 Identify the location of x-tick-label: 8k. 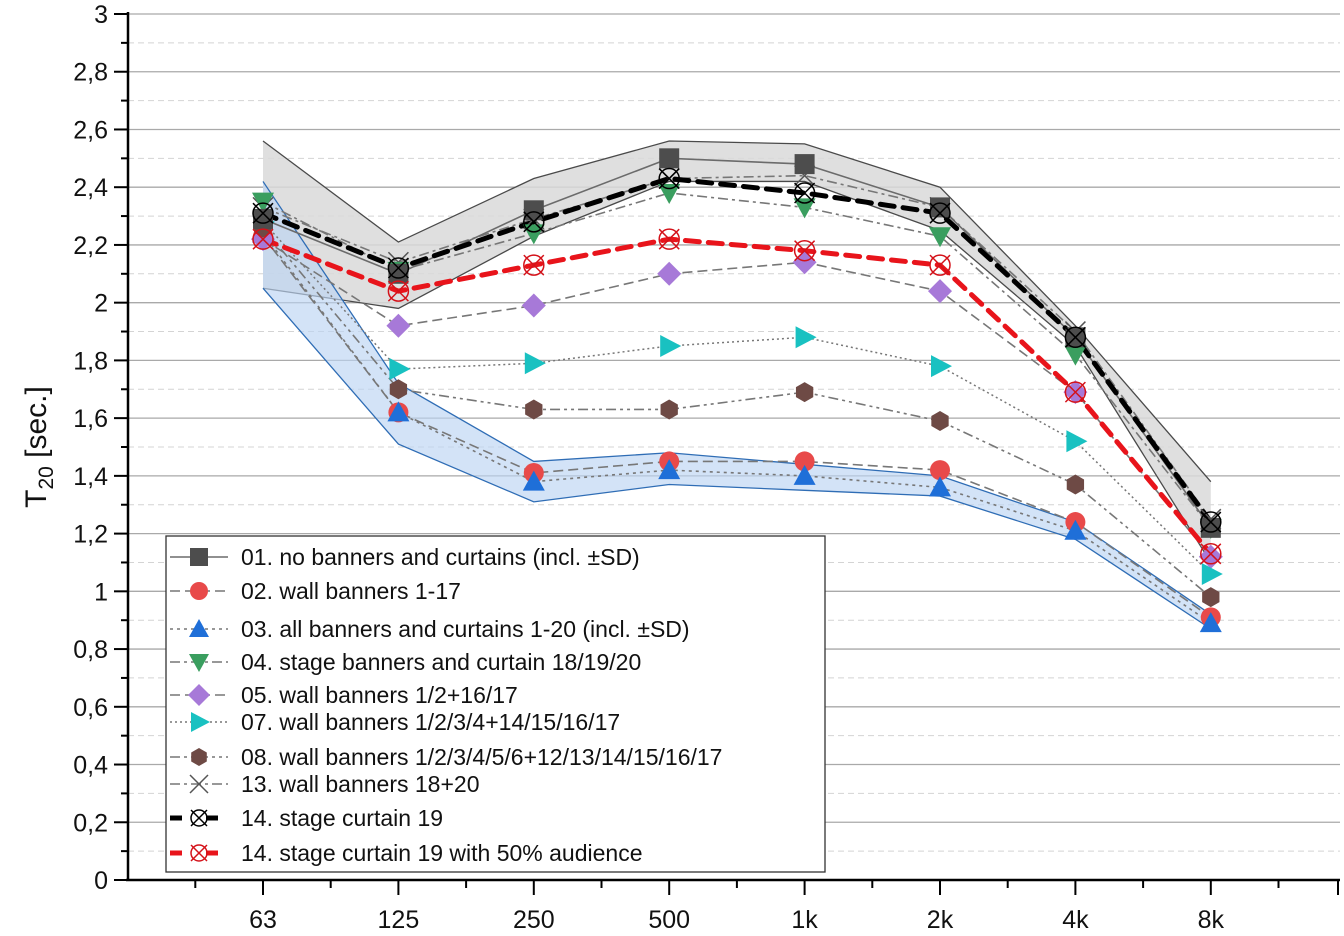
(1211, 920).